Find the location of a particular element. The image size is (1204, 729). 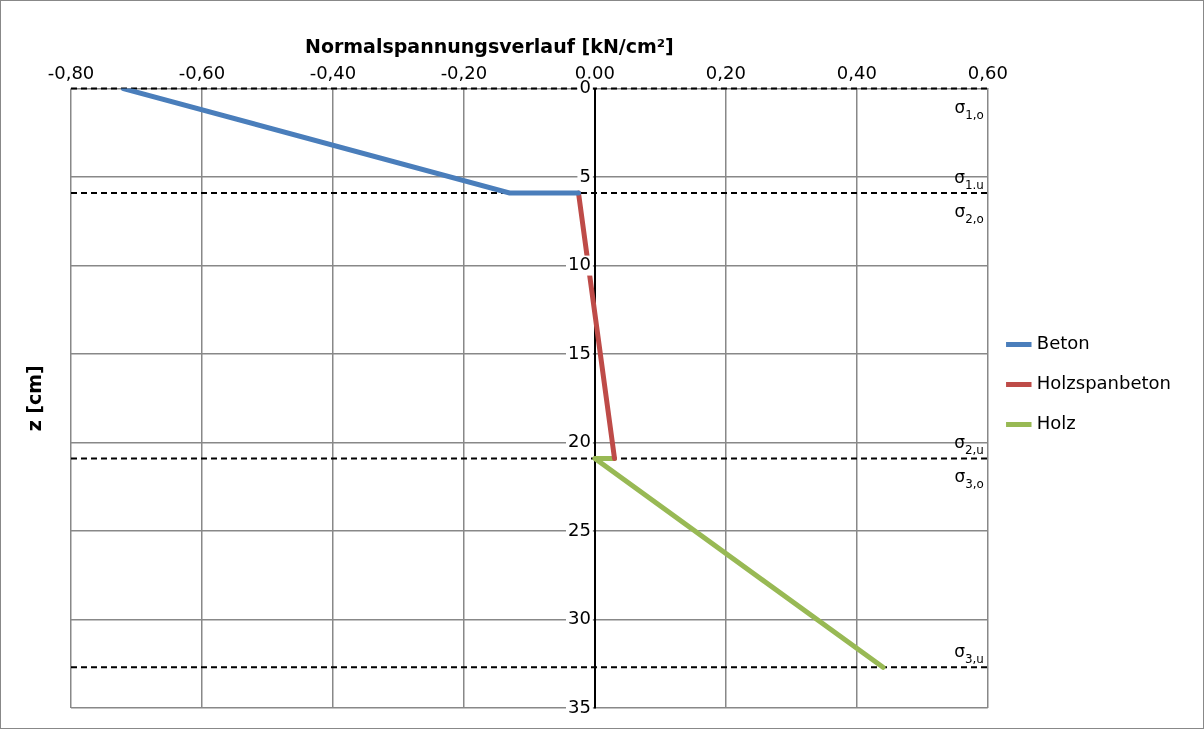

x-tick-label: -0,60 is located at coordinates (202, 73).